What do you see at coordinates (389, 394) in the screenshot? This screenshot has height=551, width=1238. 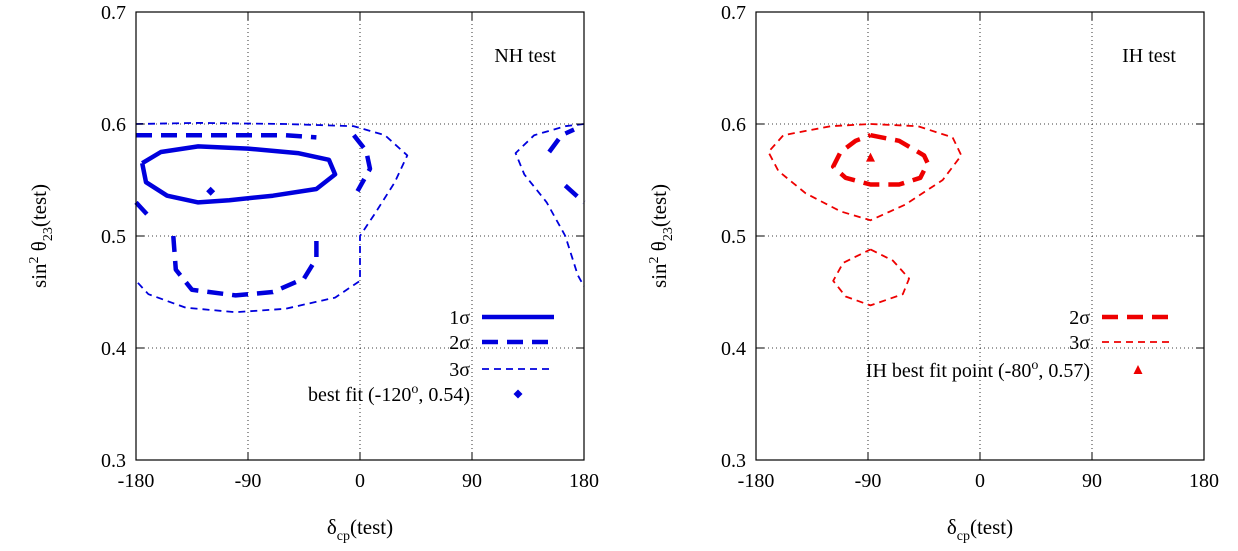 I see `best-fit-legend-label: best fit (-120o, 0.54)` at bounding box center [389, 394].